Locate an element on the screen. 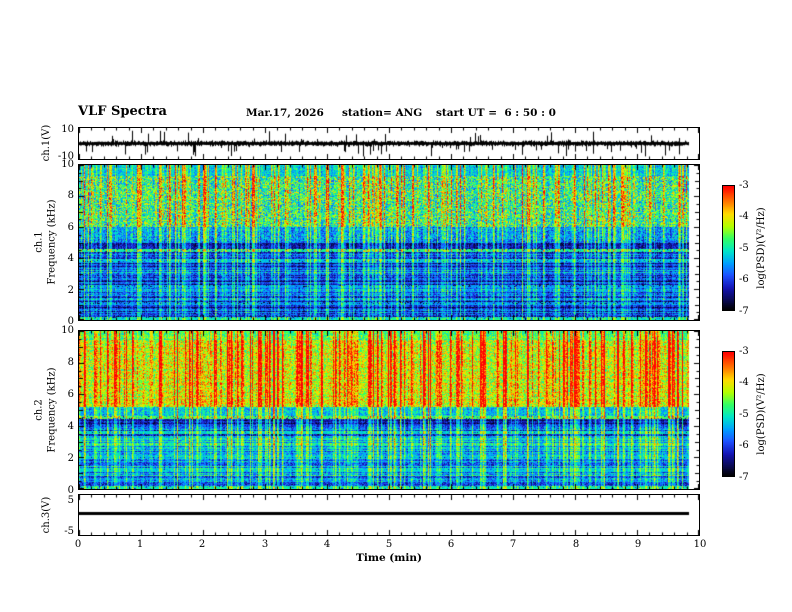 This screenshot has height=612, width=792. plot-station: station= ANG is located at coordinates (382, 113).